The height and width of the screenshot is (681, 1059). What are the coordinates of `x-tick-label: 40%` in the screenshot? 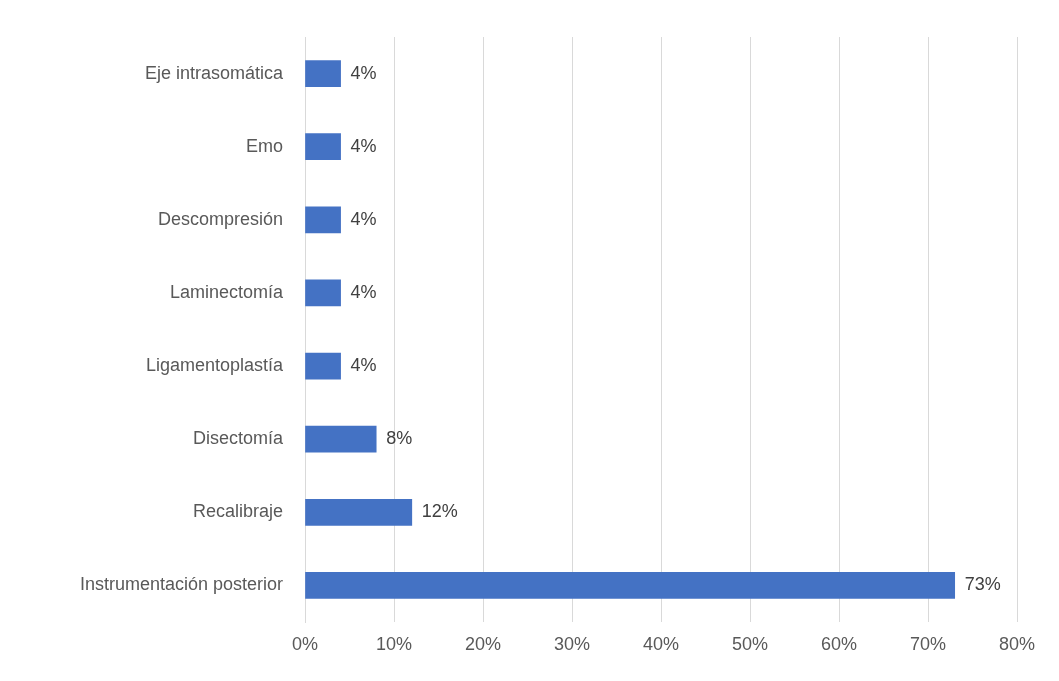 It's located at (661, 643).